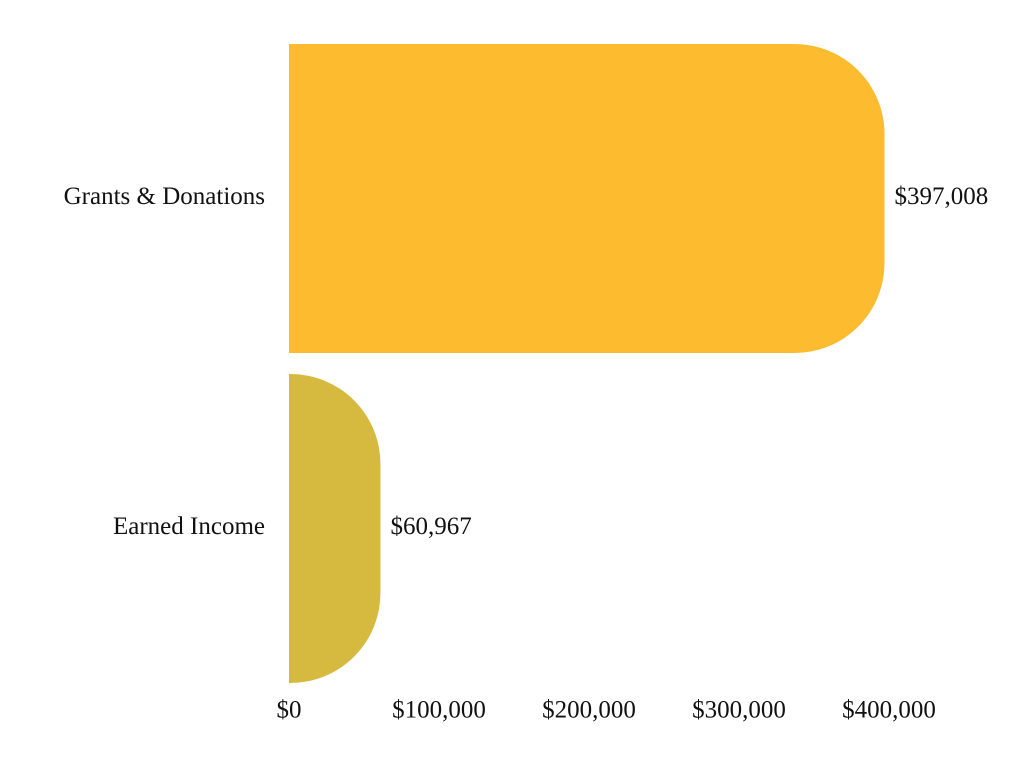 This screenshot has height=768, width=1024. Describe the element at coordinates (430, 526) in the screenshot. I see `value-label: $60,967` at that location.